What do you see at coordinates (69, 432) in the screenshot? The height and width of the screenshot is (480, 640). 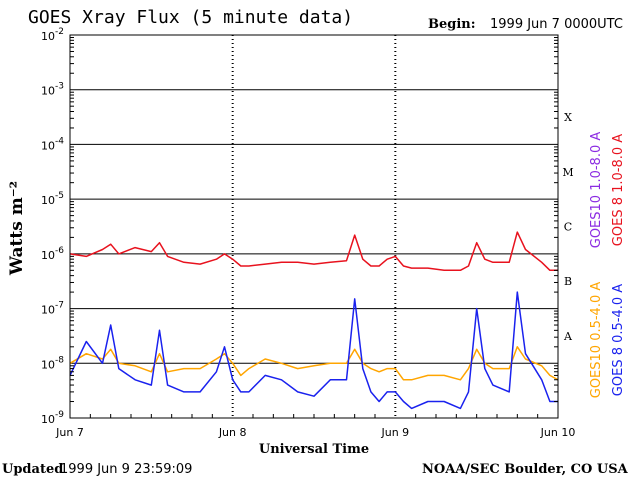 I see `x-tick-label: Jun 7` at bounding box center [69, 432].